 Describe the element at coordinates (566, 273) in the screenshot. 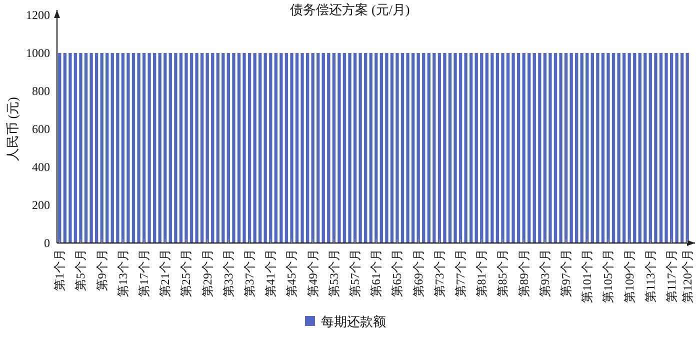

I see `x-tick-label: 第97个月` at that location.